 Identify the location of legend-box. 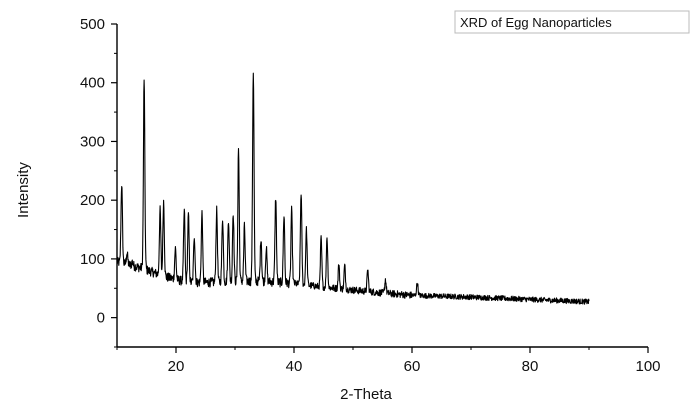
(572, 22).